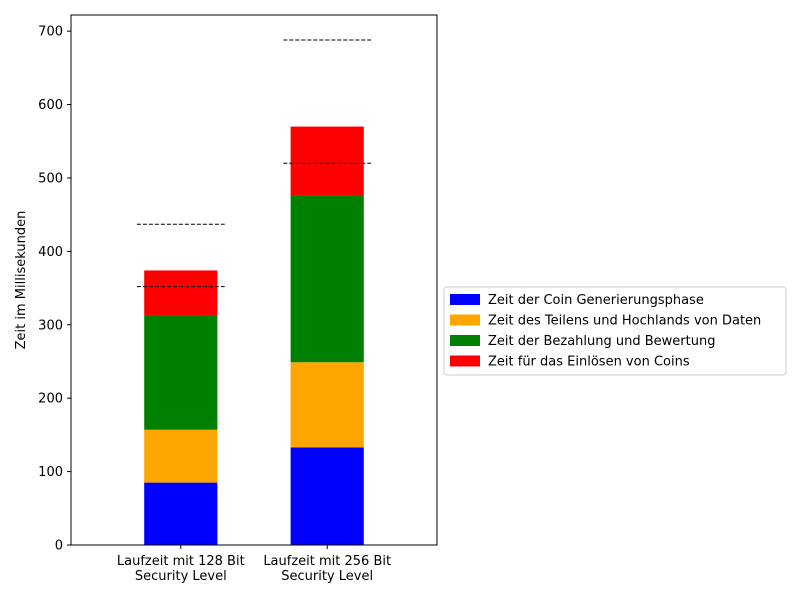 The width and height of the screenshot is (800, 604). I want to click on x-tick-label: Laufzeit mit 256 Bit Security Level, so click(327, 569).